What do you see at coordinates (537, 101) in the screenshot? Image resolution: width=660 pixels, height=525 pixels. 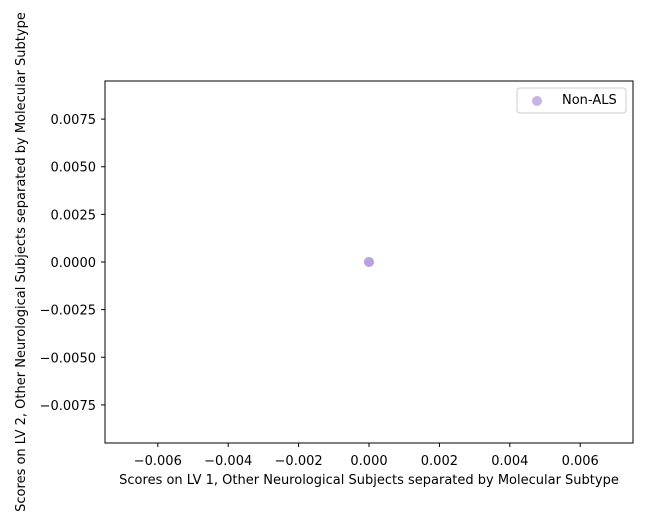 I see `legend-marker` at bounding box center [537, 101].